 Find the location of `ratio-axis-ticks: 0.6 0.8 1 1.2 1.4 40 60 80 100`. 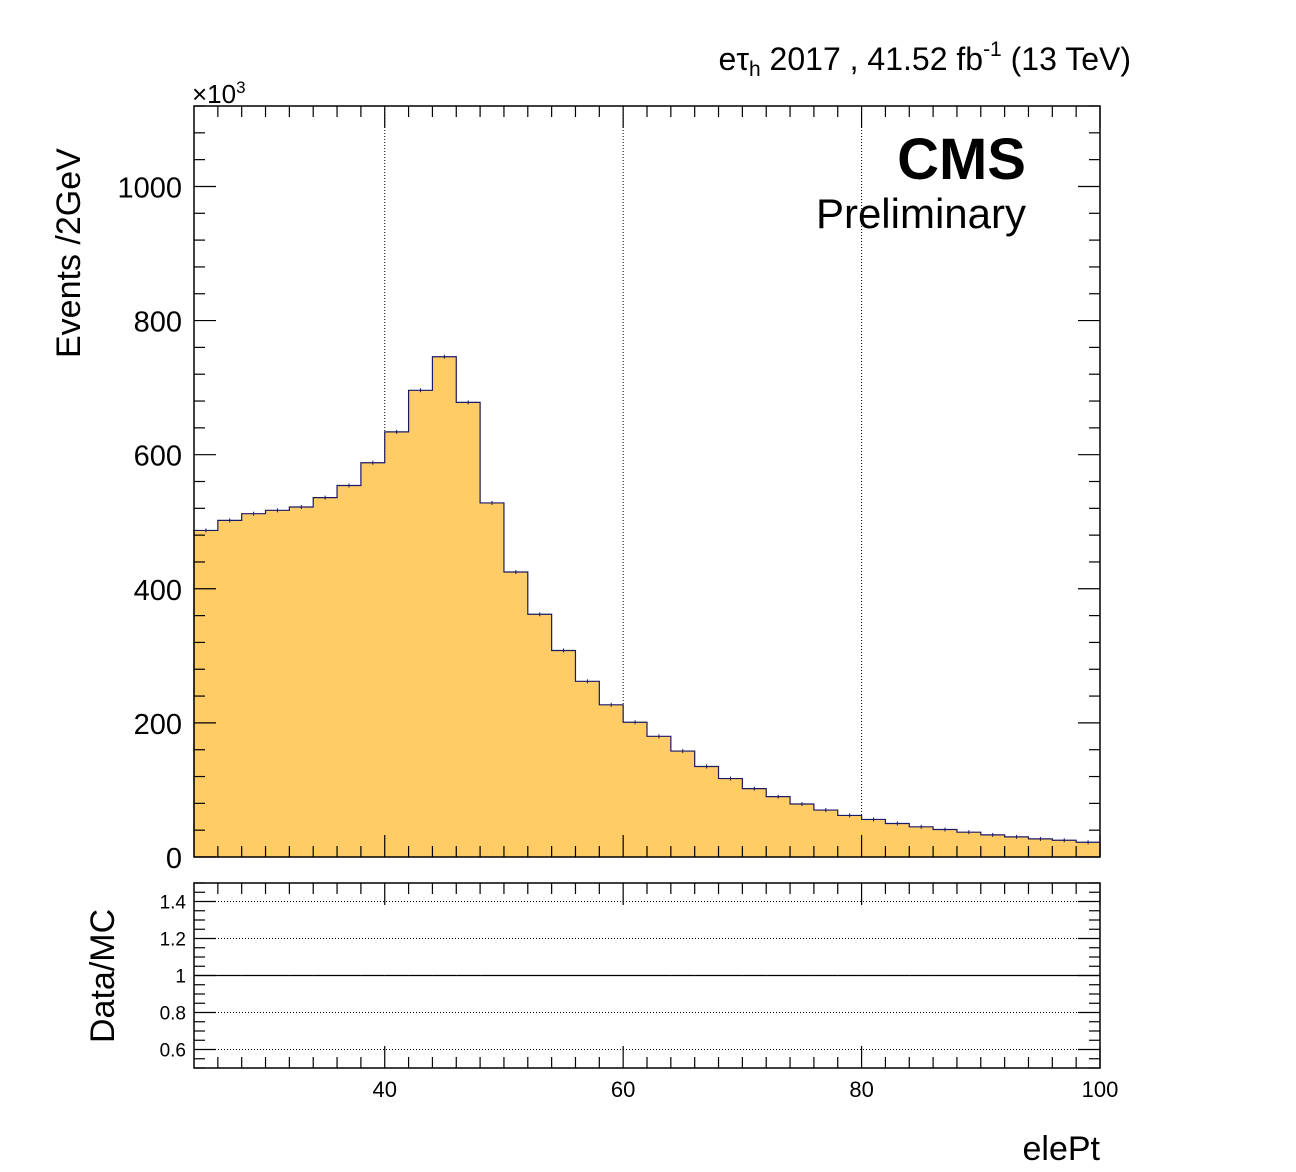

ratio-axis-ticks: 0.6 0.8 1 1.2 1.4 40 60 80 100 is located at coordinates (639, 992).